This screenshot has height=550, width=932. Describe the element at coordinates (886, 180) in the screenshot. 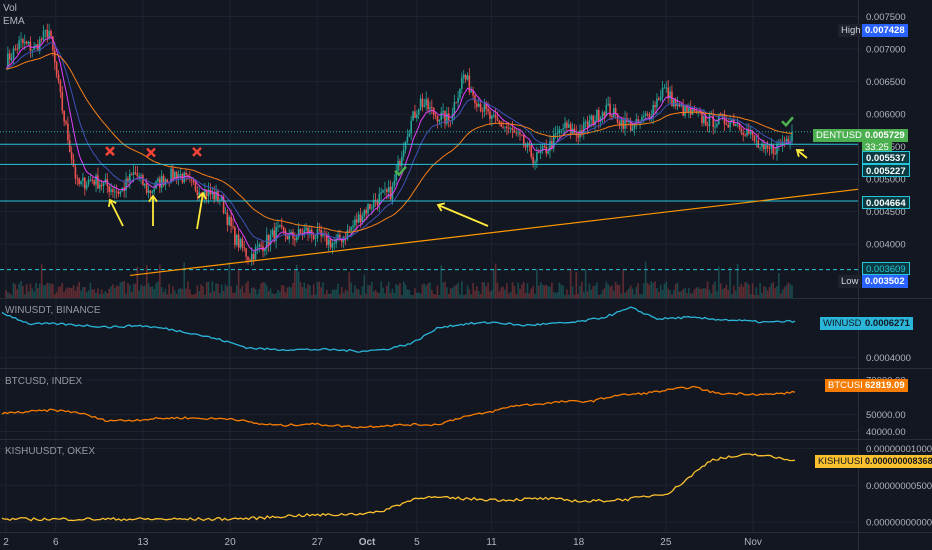

I see `main-y-tick-label: 0.005000` at that location.